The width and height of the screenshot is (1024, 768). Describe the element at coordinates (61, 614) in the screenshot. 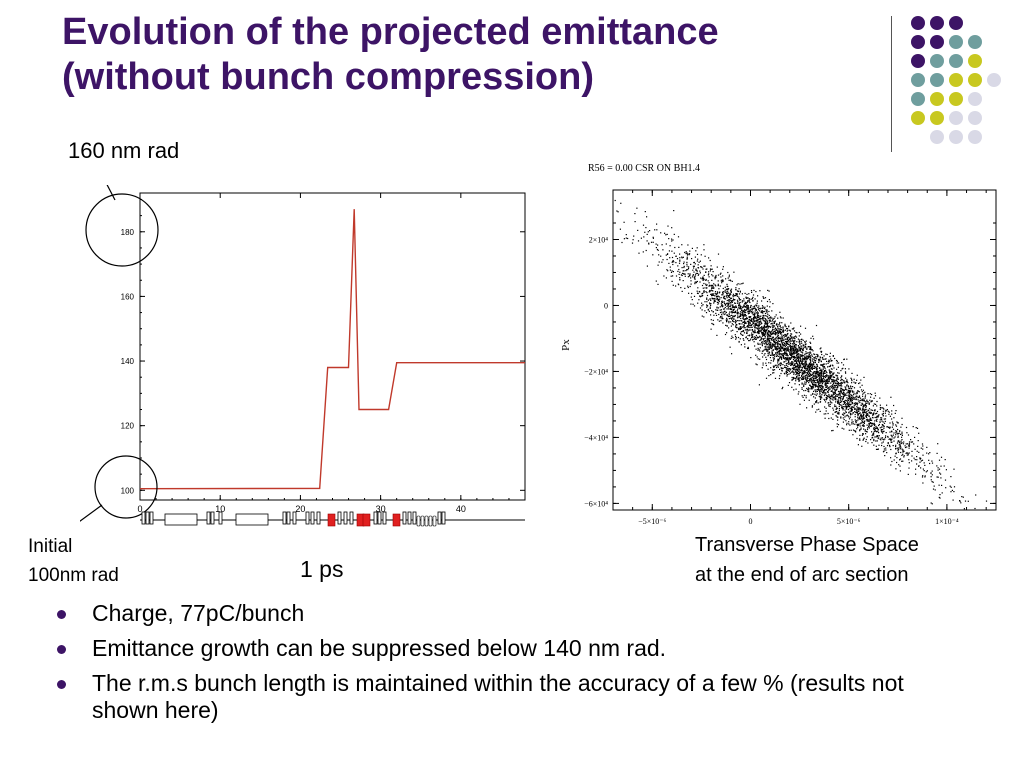

I see `bullet-icon` at that location.